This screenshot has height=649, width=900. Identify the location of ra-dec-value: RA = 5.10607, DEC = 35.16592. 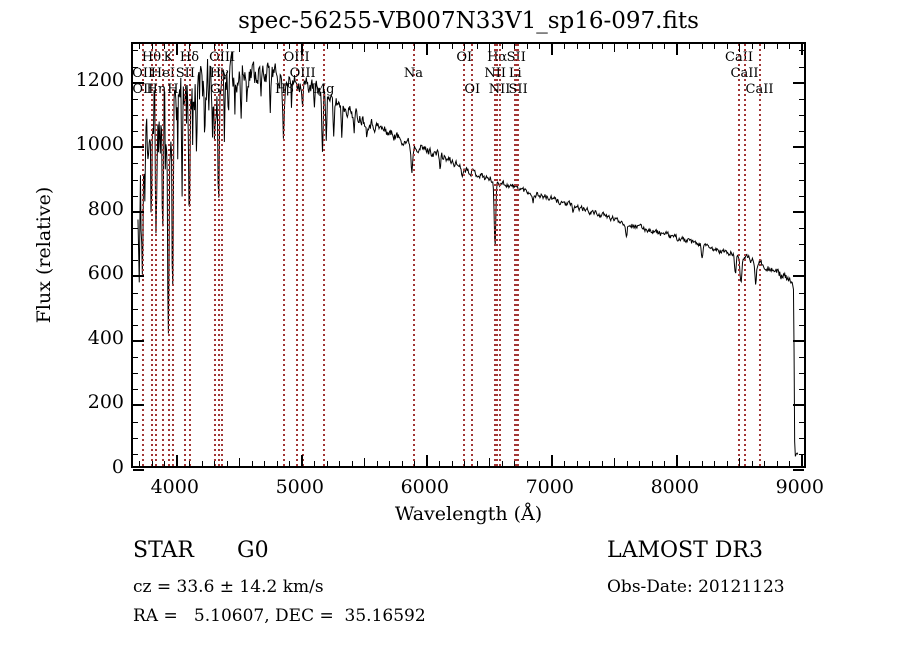
(279, 616).